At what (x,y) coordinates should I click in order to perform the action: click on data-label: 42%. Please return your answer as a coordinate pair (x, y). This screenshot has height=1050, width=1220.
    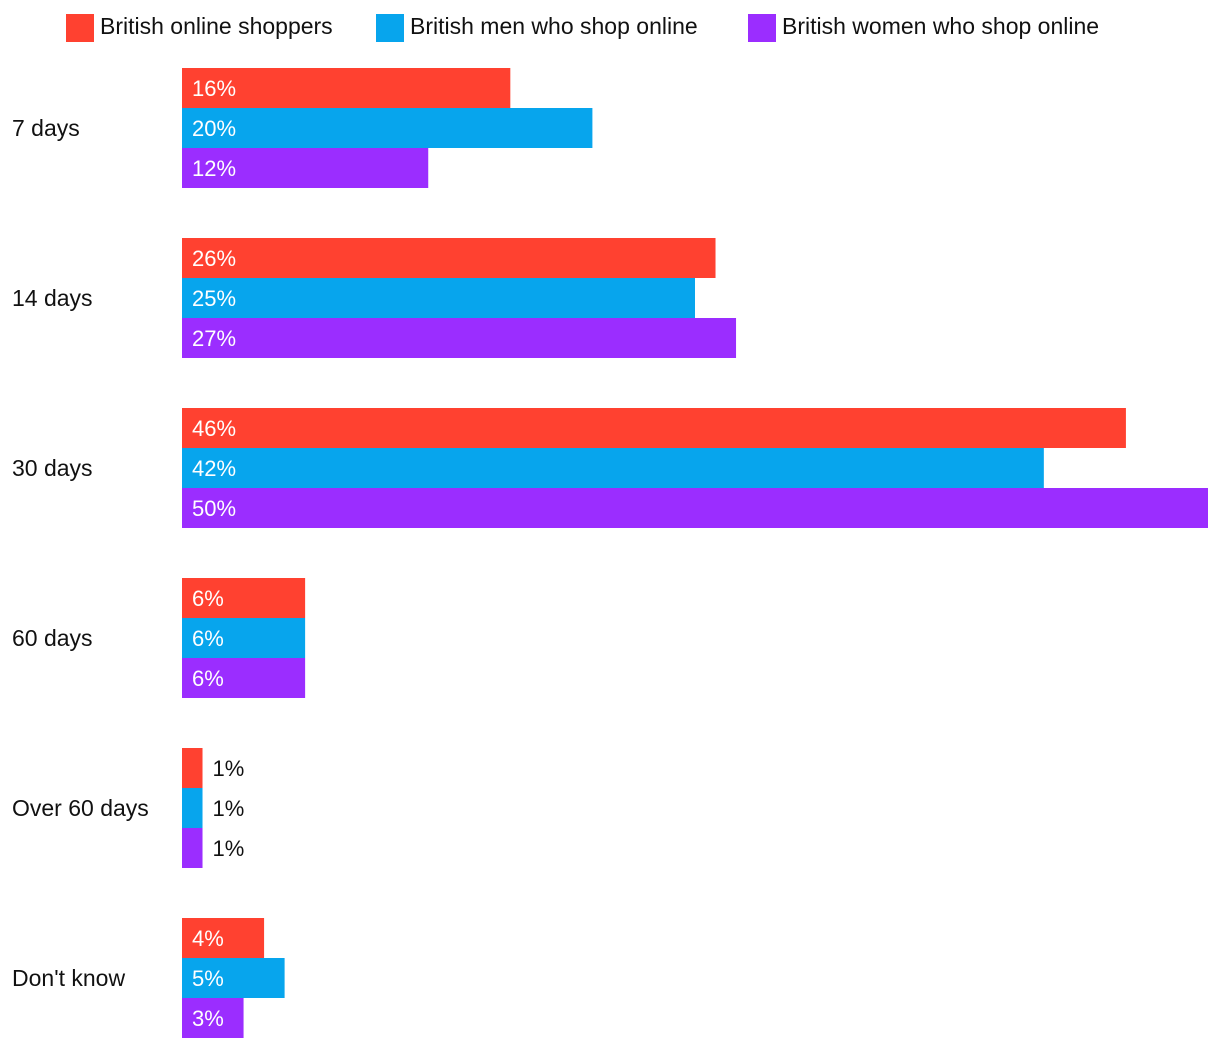
    Looking at the image, I should click on (214, 468).